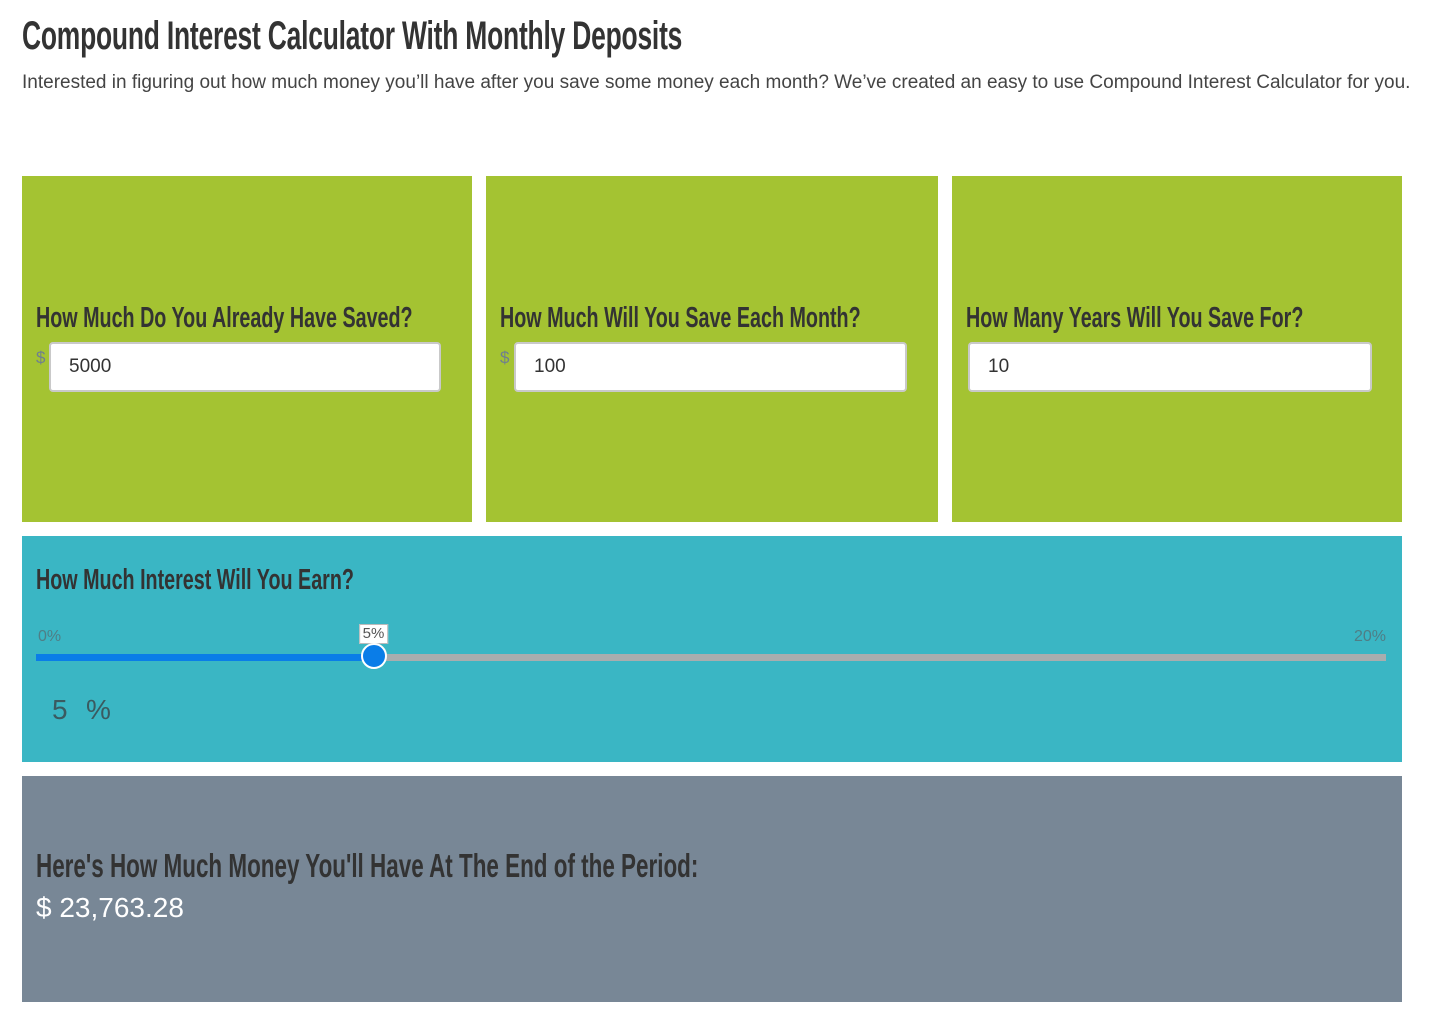 The height and width of the screenshot is (1024, 1432). Describe the element at coordinates (41, 357) in the screenshot. I see `saved-currency-sign: $` at that location.